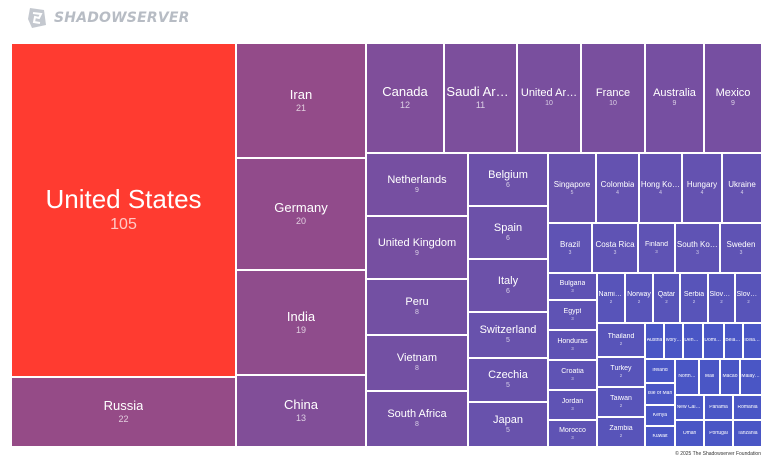 The width and height of the screenshot is (767, 460). Describe the element at coordinates (613, 98) in the screenshot. I see `treemap-tile-france: France 10` at that location.